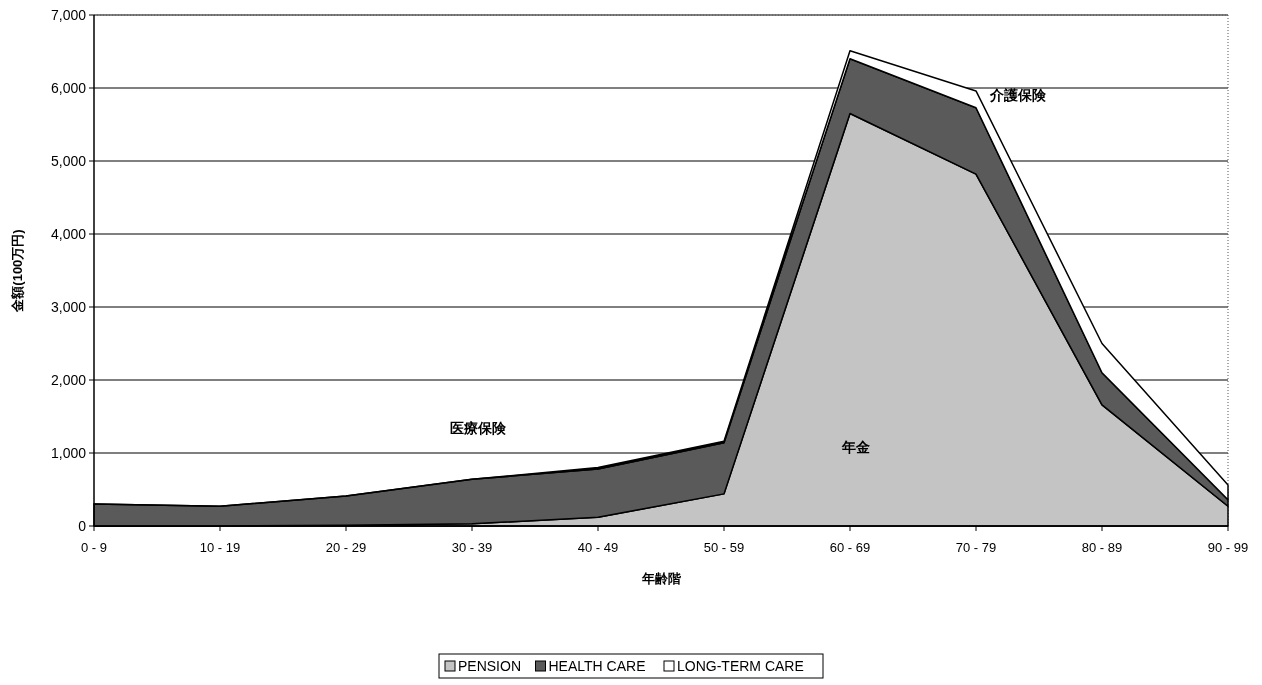 This screenshot has height=685, width=1262. I want to click on y-tick-label: 0, so click(82, 526).